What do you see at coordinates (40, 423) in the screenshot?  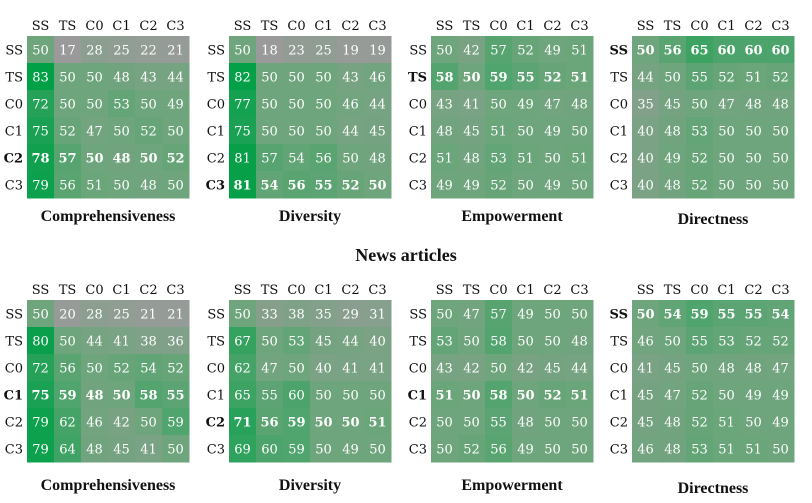 I see `cell-value-label: 79` at bounding box center [40, 423].